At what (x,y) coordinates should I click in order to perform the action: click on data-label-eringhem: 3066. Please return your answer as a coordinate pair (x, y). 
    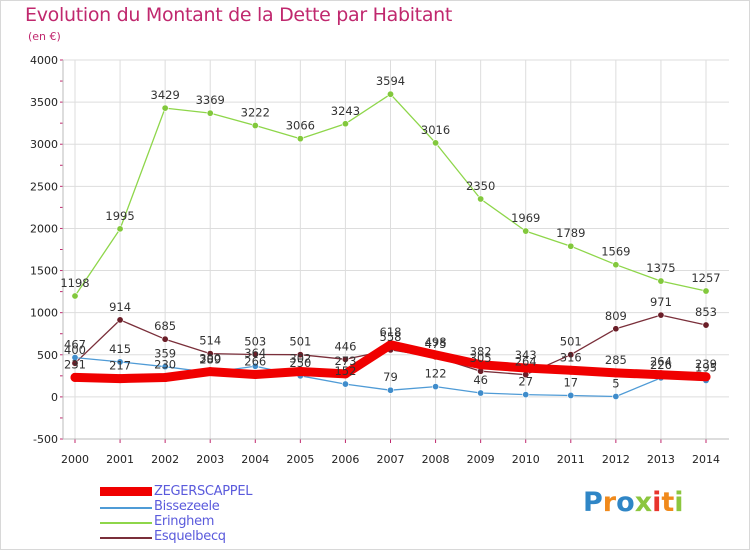
    Looking at the image, I should click on (300, 126).